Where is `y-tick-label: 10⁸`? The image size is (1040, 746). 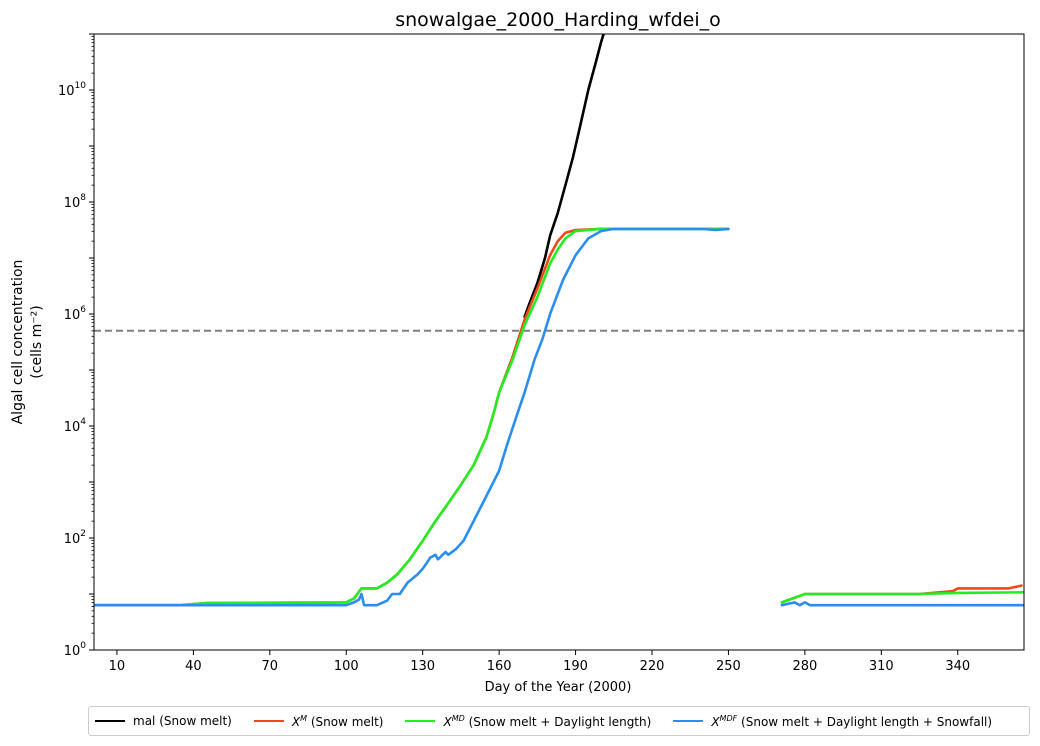 y-tick-label: 10⁸ is located at coordinates (75, 202).